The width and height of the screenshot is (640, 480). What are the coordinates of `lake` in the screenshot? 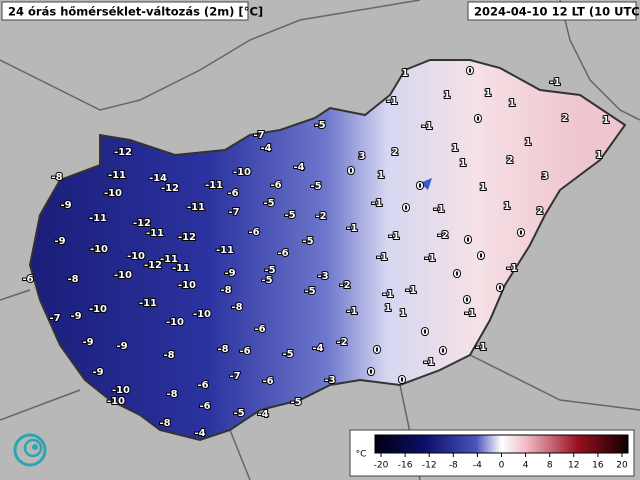 It's located at (426, 184).